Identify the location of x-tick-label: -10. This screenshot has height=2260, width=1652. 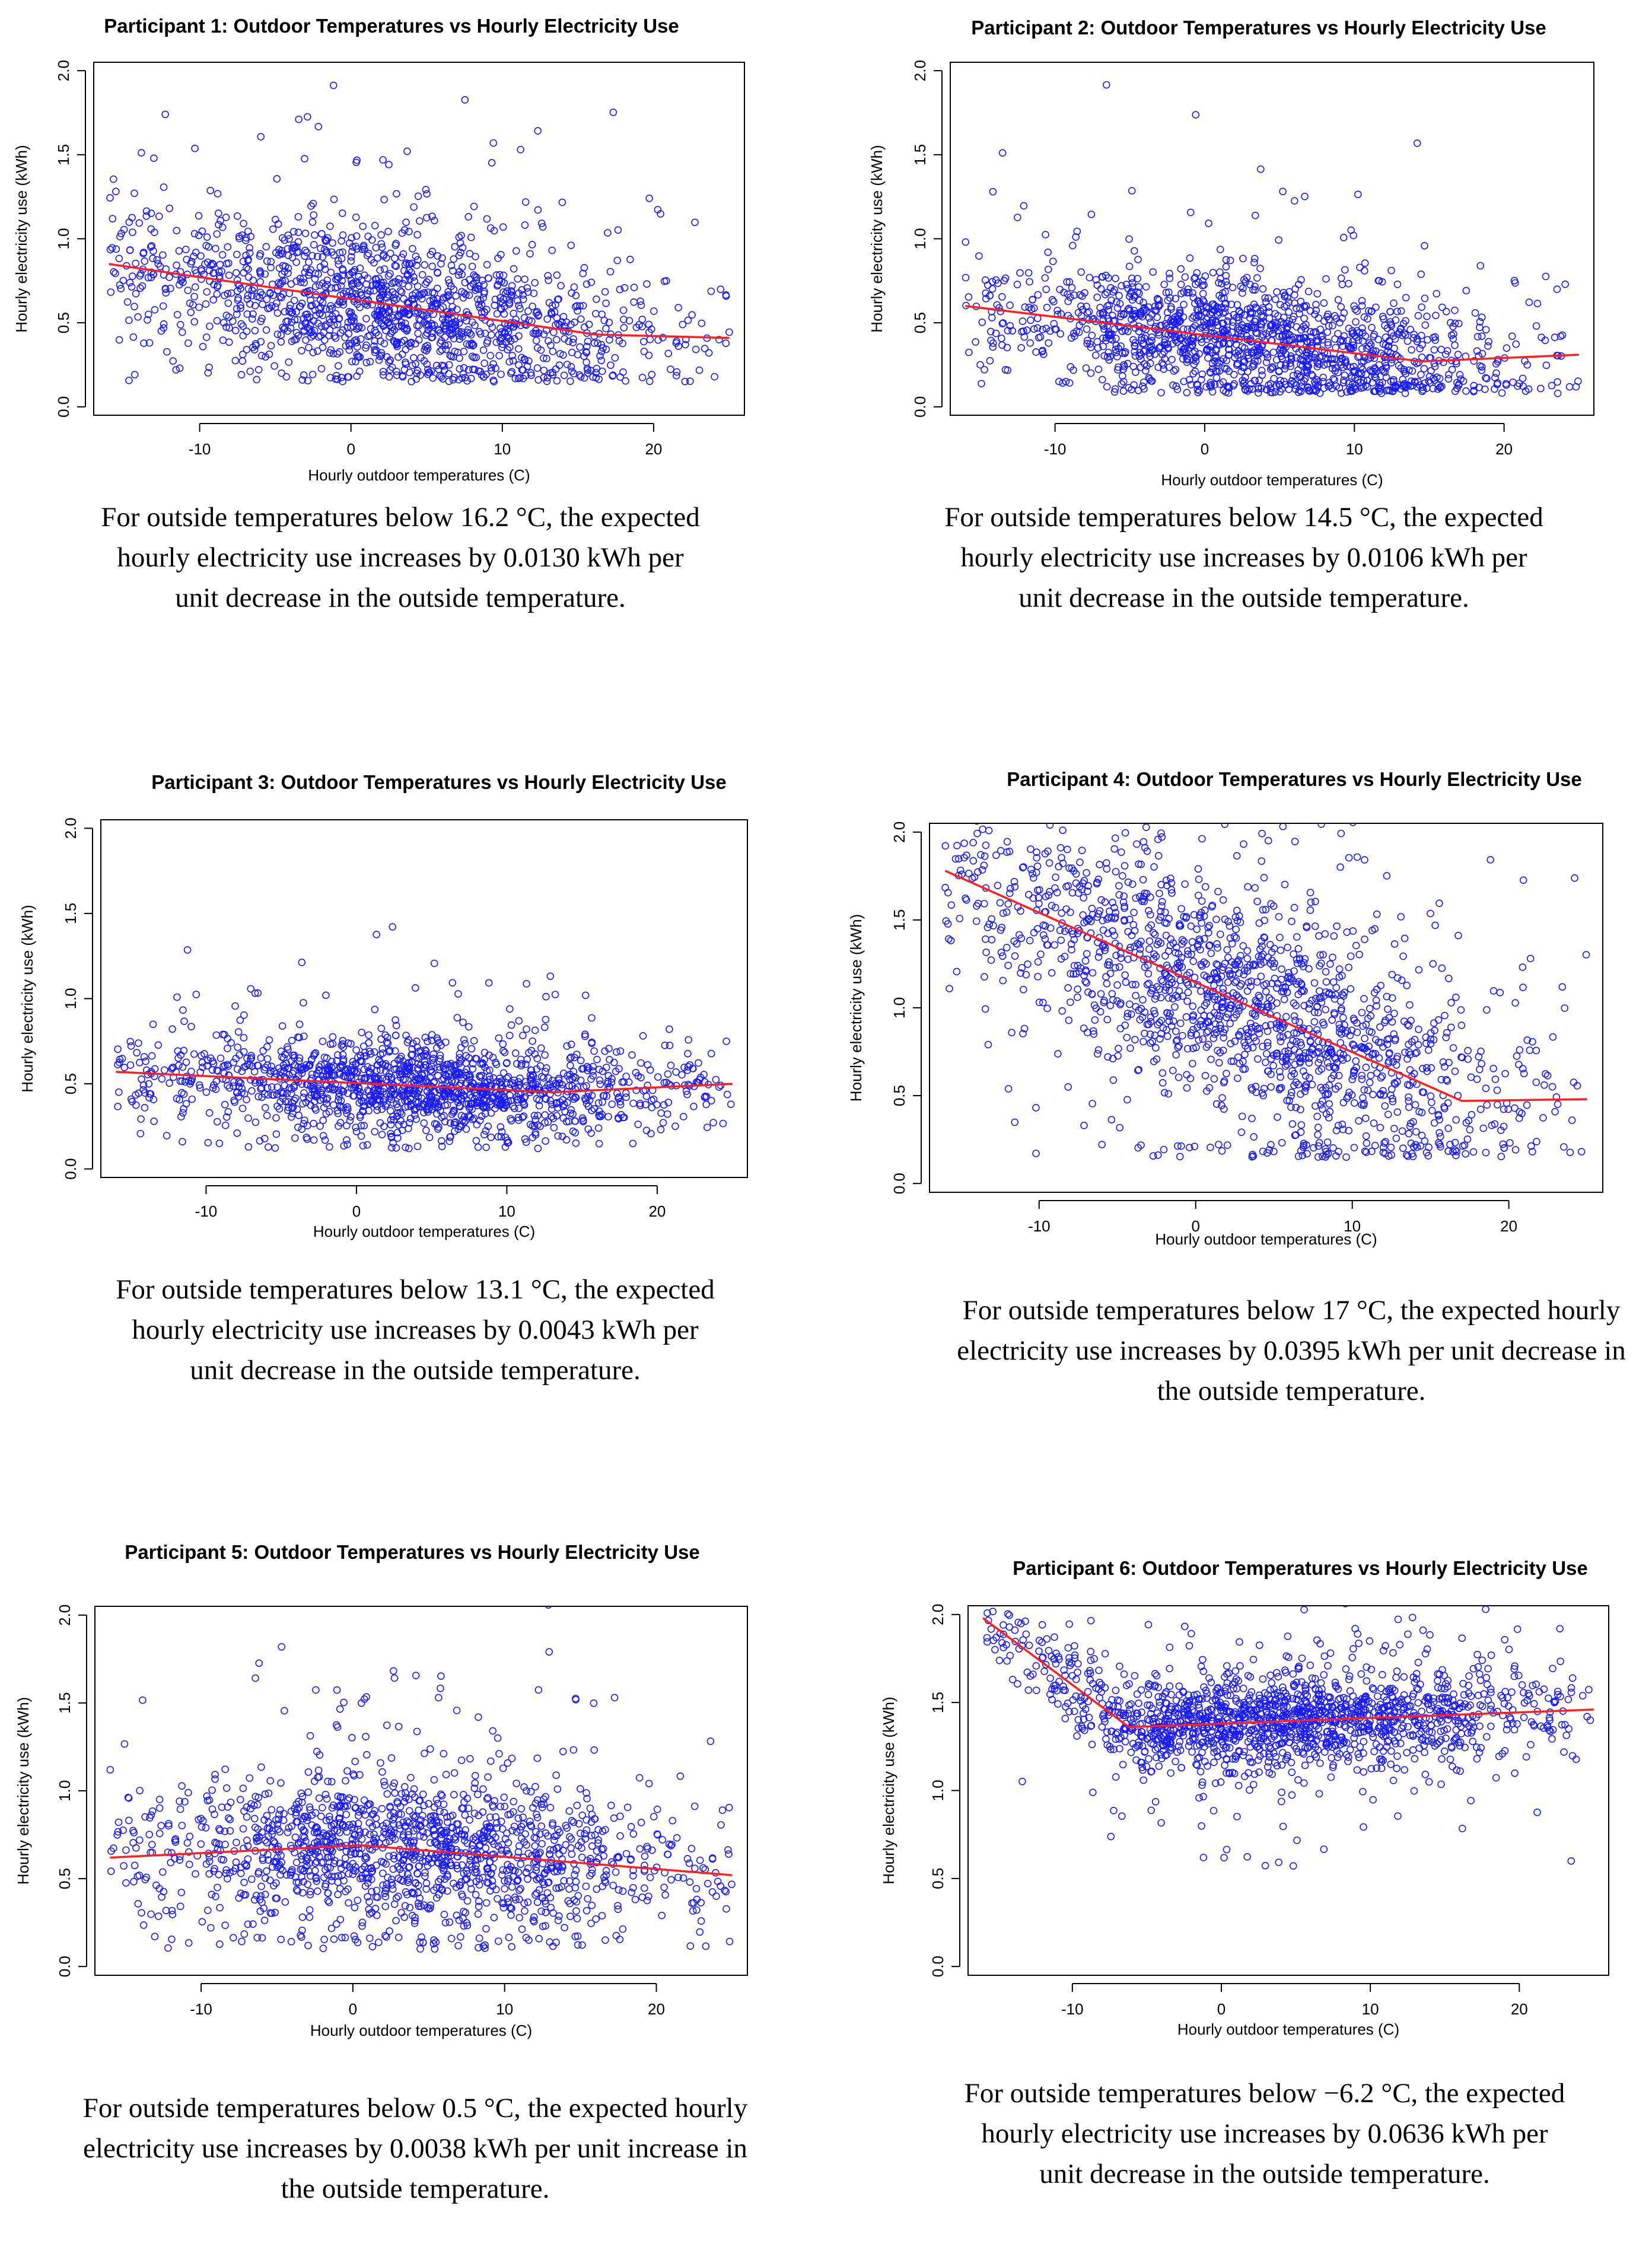
(200, 449).